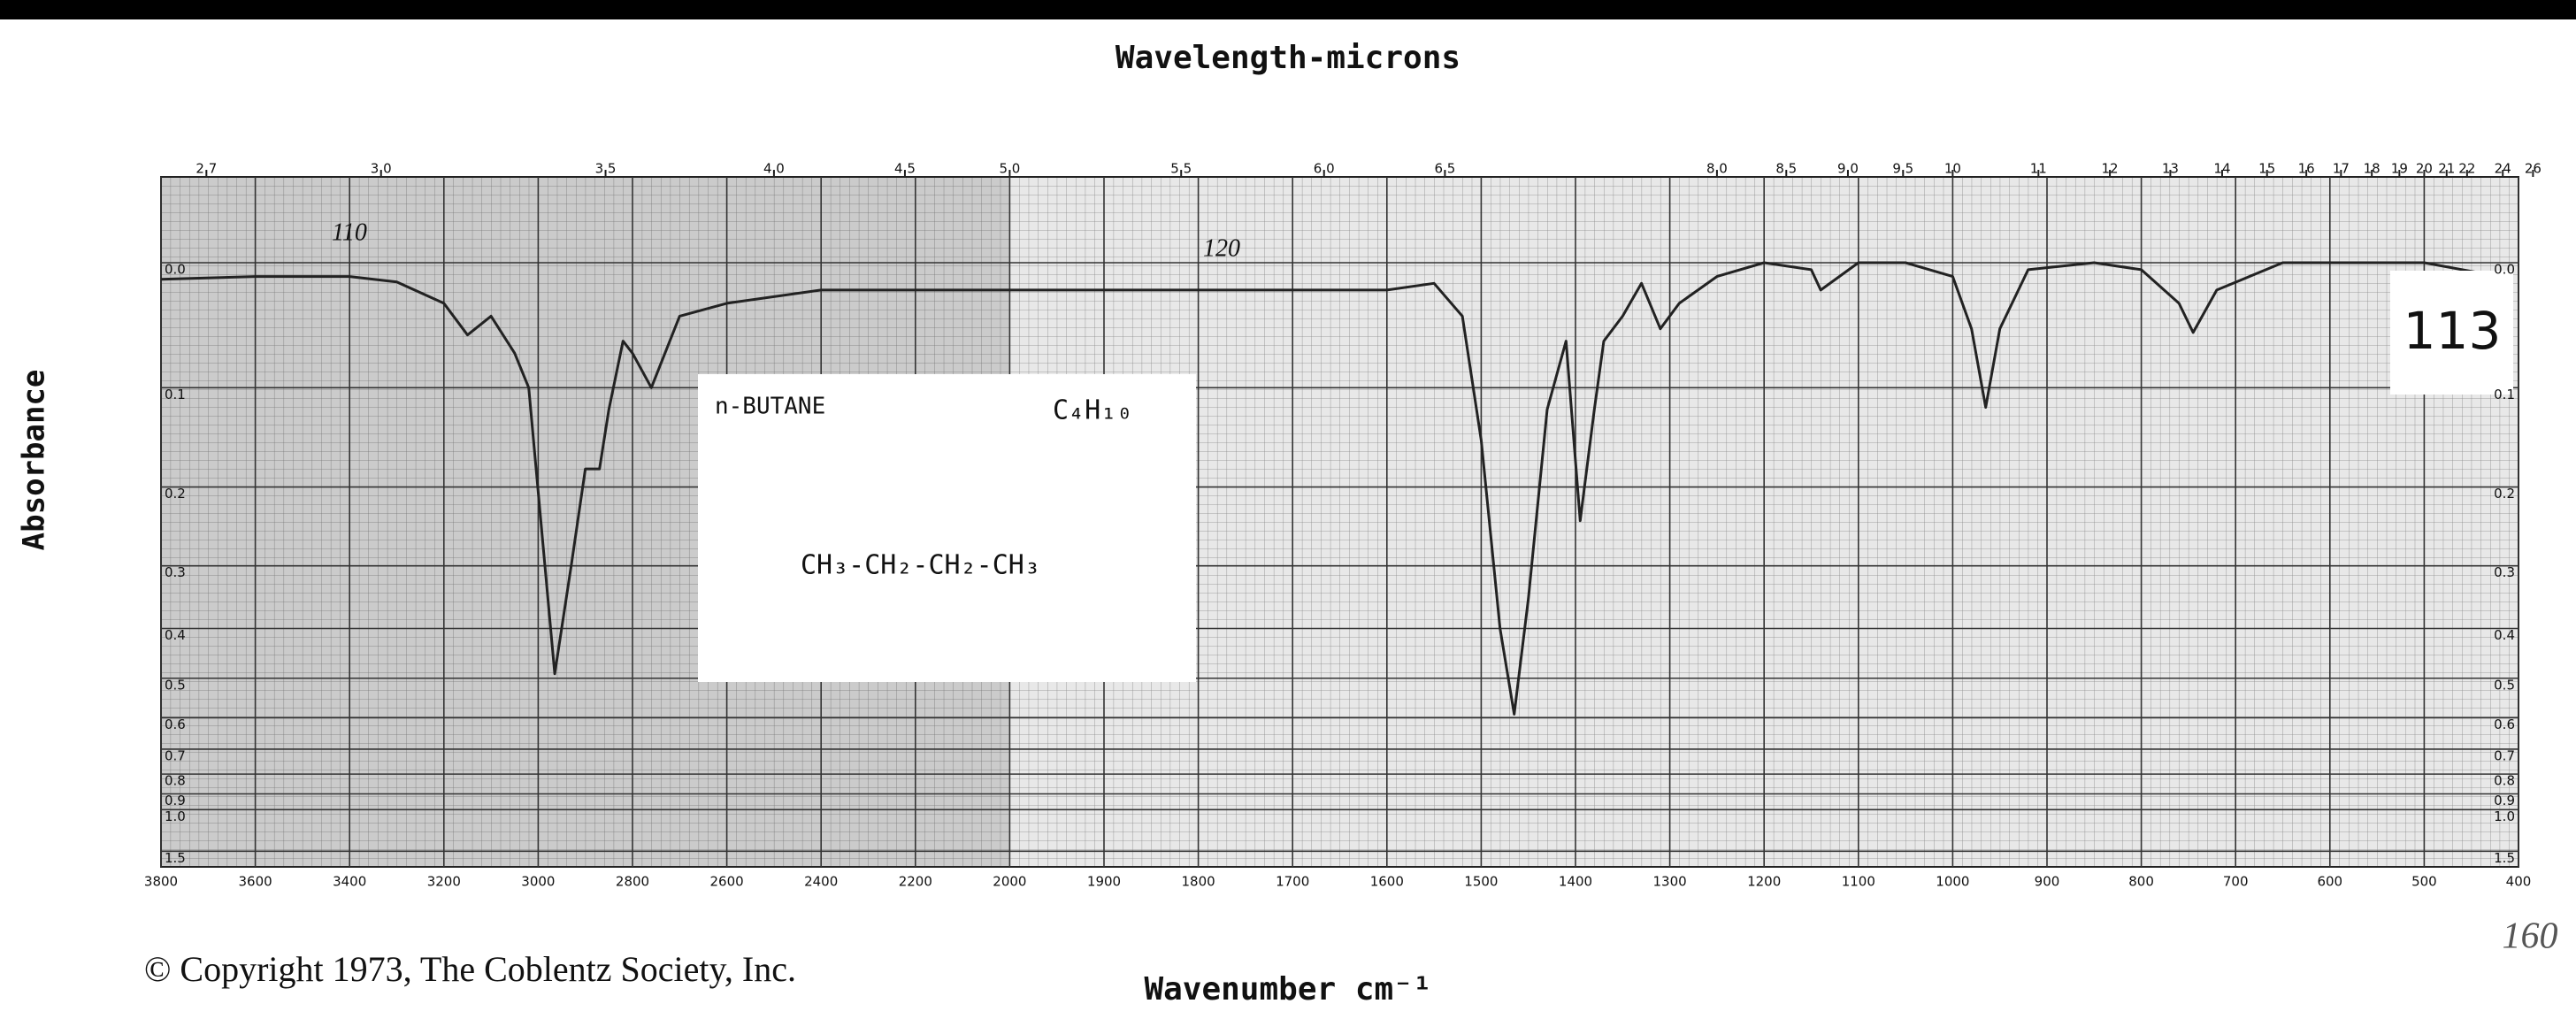  Describe the element at coordinates (2424, 169) in the screenshot. I see `x2-tick-label: 20` at that location.